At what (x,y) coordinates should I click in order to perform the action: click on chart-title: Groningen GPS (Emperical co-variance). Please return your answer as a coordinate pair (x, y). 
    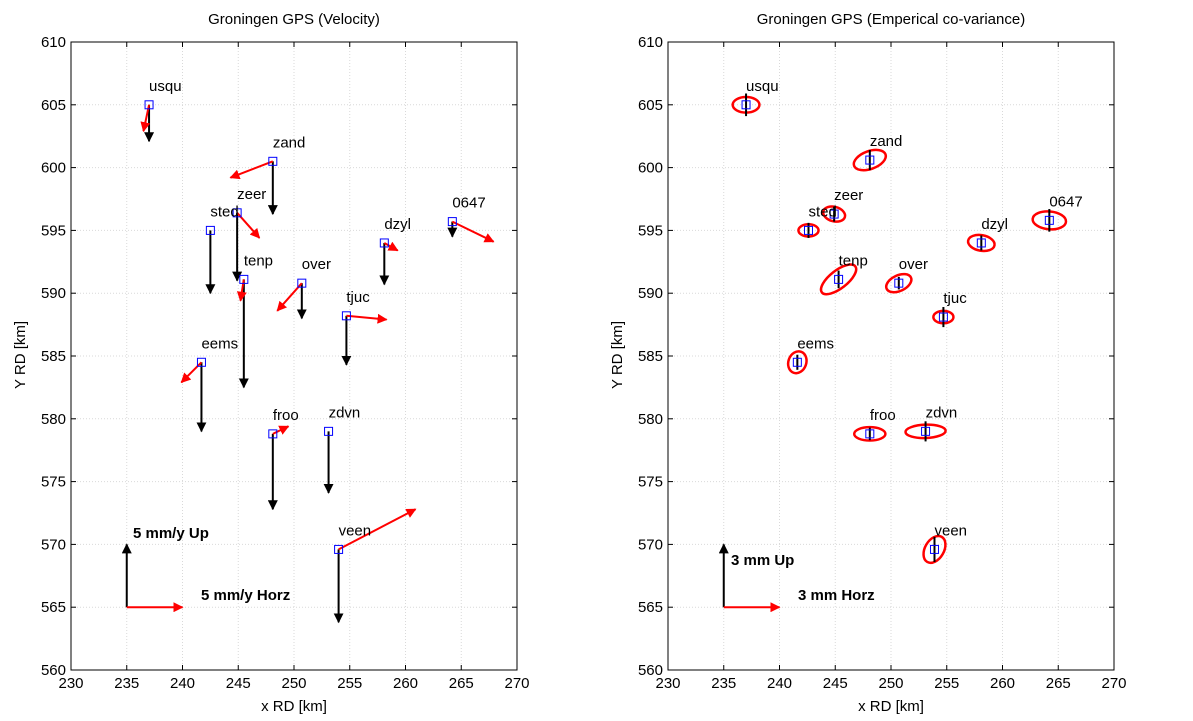
    Looking at the image, I should click on (891, 19).